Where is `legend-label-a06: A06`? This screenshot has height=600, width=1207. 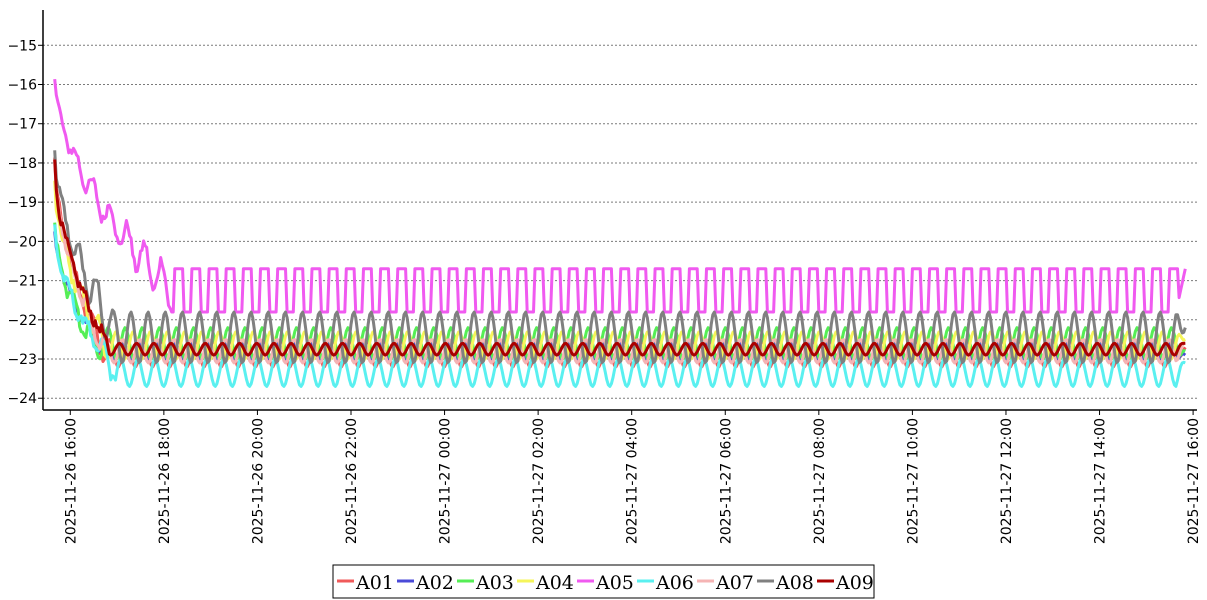
legend-label-a06: A06 is located at coordinates (674, 583).